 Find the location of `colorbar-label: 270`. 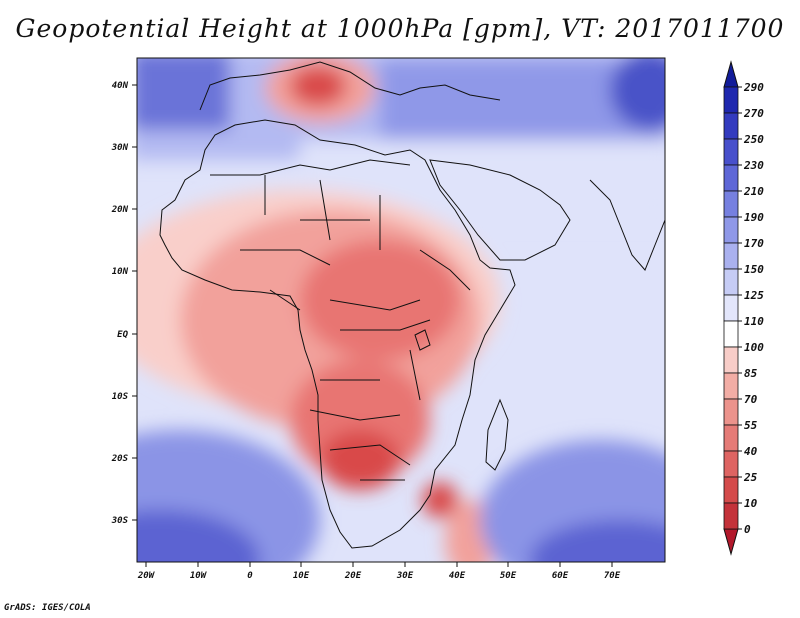

colorbar-label: 270 is located at coordinates (753, 113).